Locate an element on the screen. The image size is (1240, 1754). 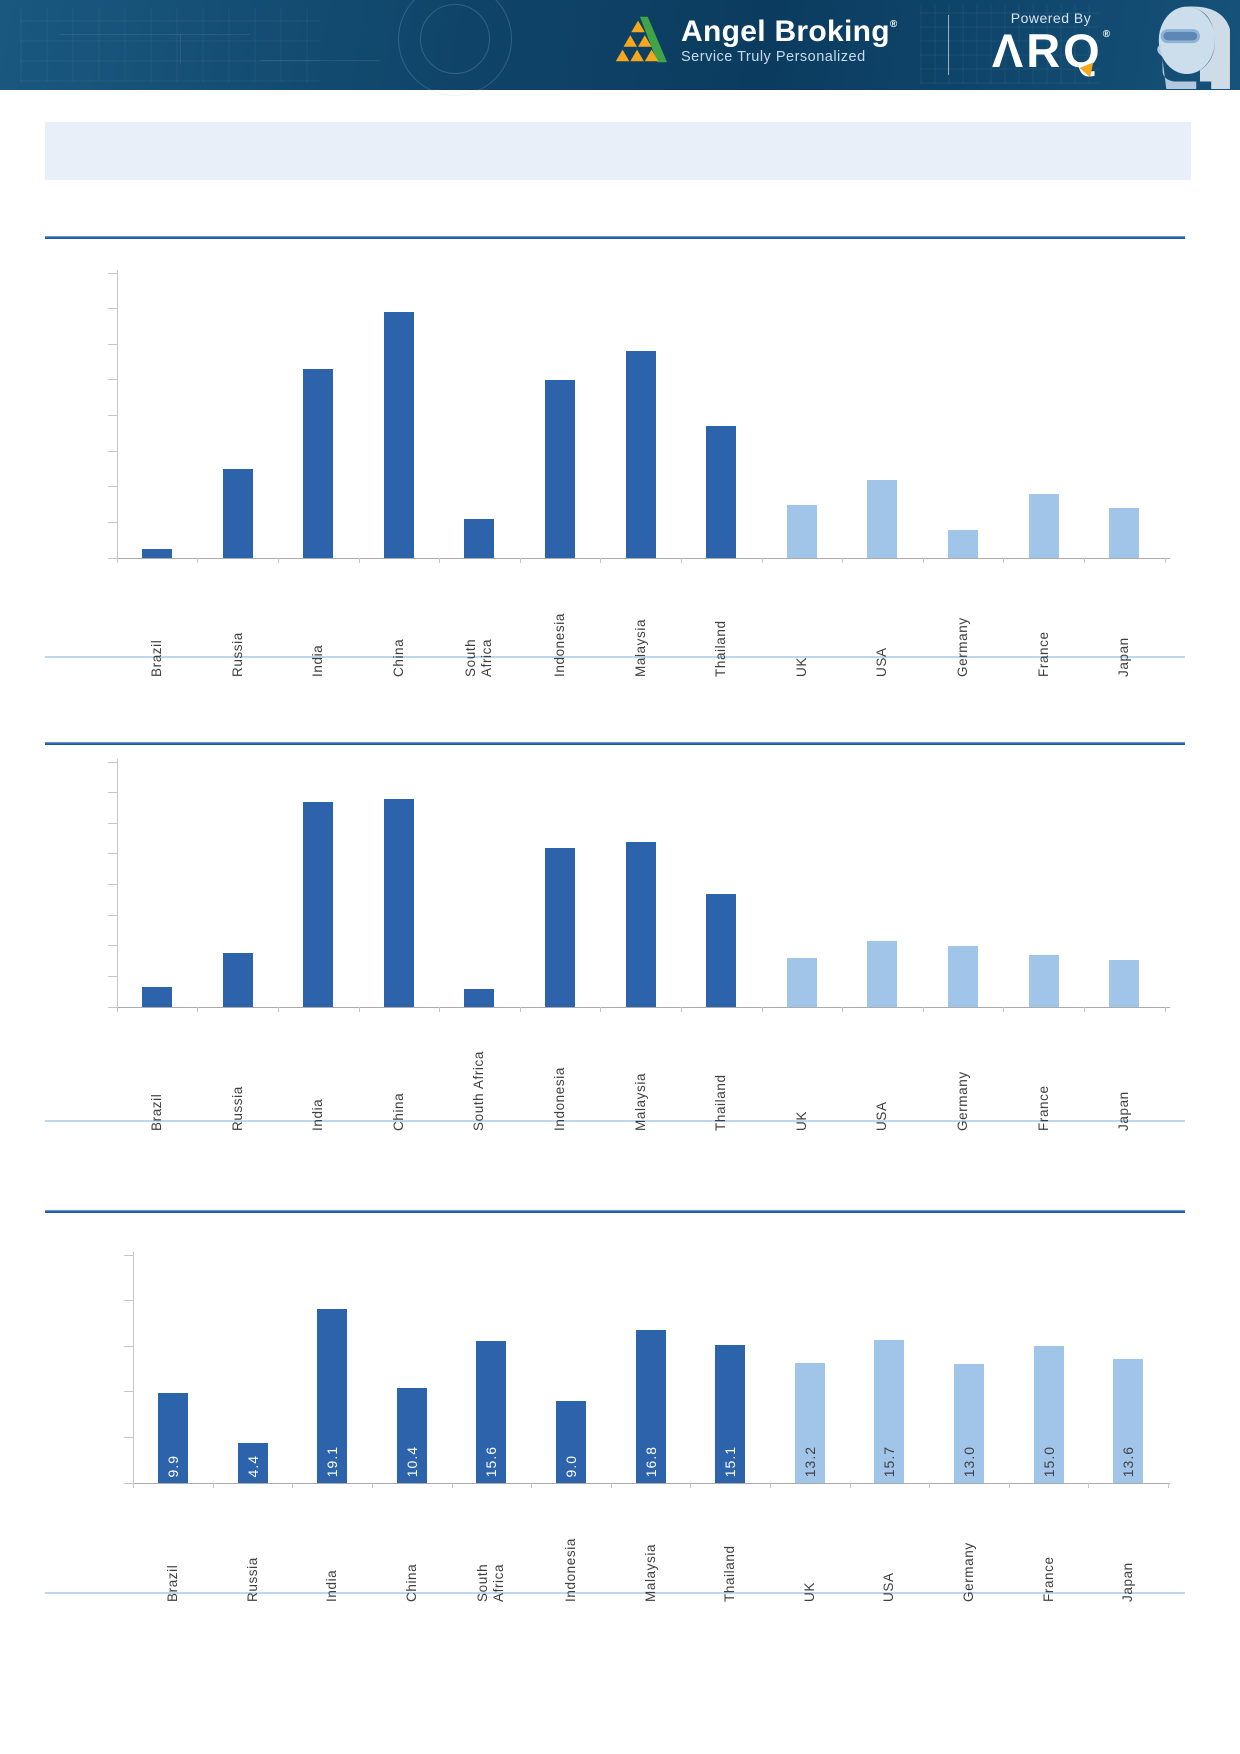
bar-value-wrap: 4.4 is located at coordinates (253, 1466).